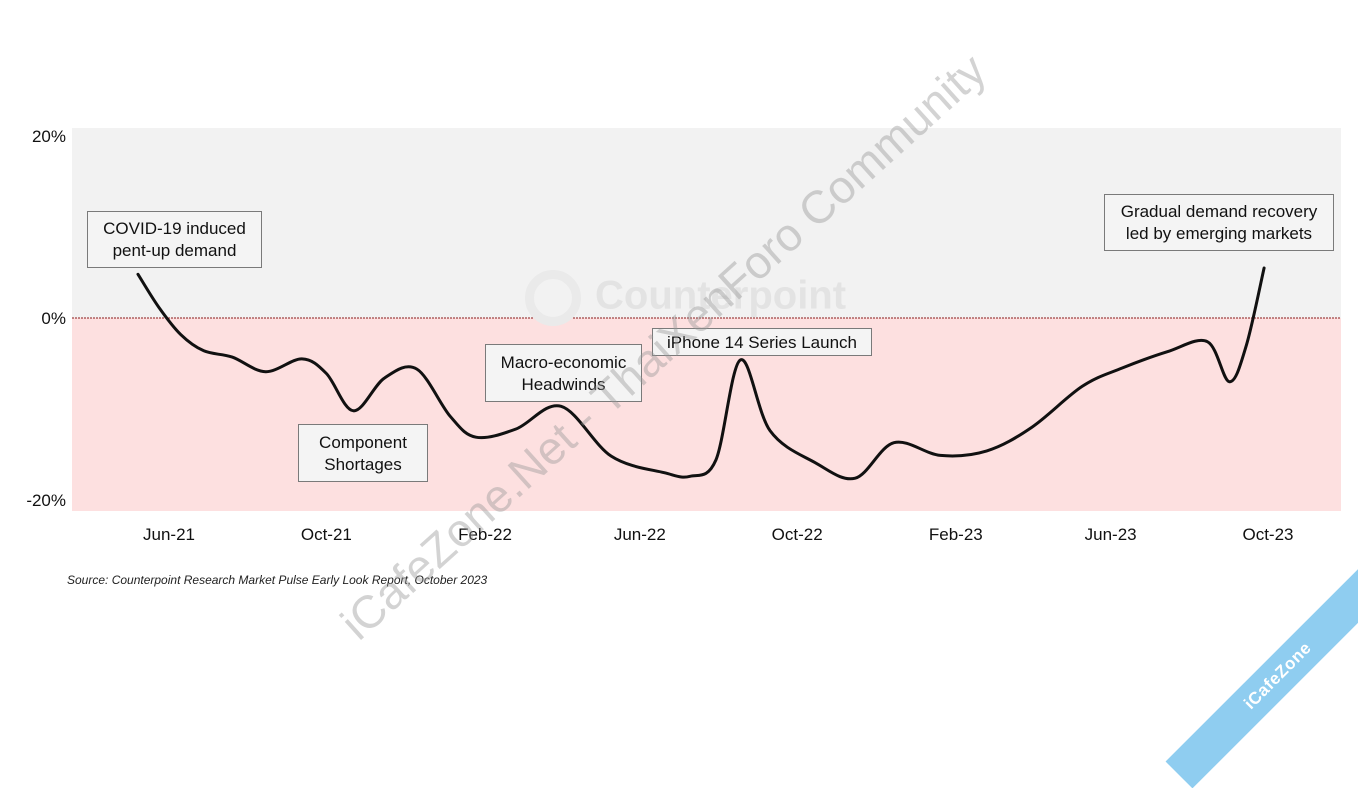 This screenshot has height=788, width=1358. I want to click on annotation-line: led by emerging markets, so click(1219, 233).